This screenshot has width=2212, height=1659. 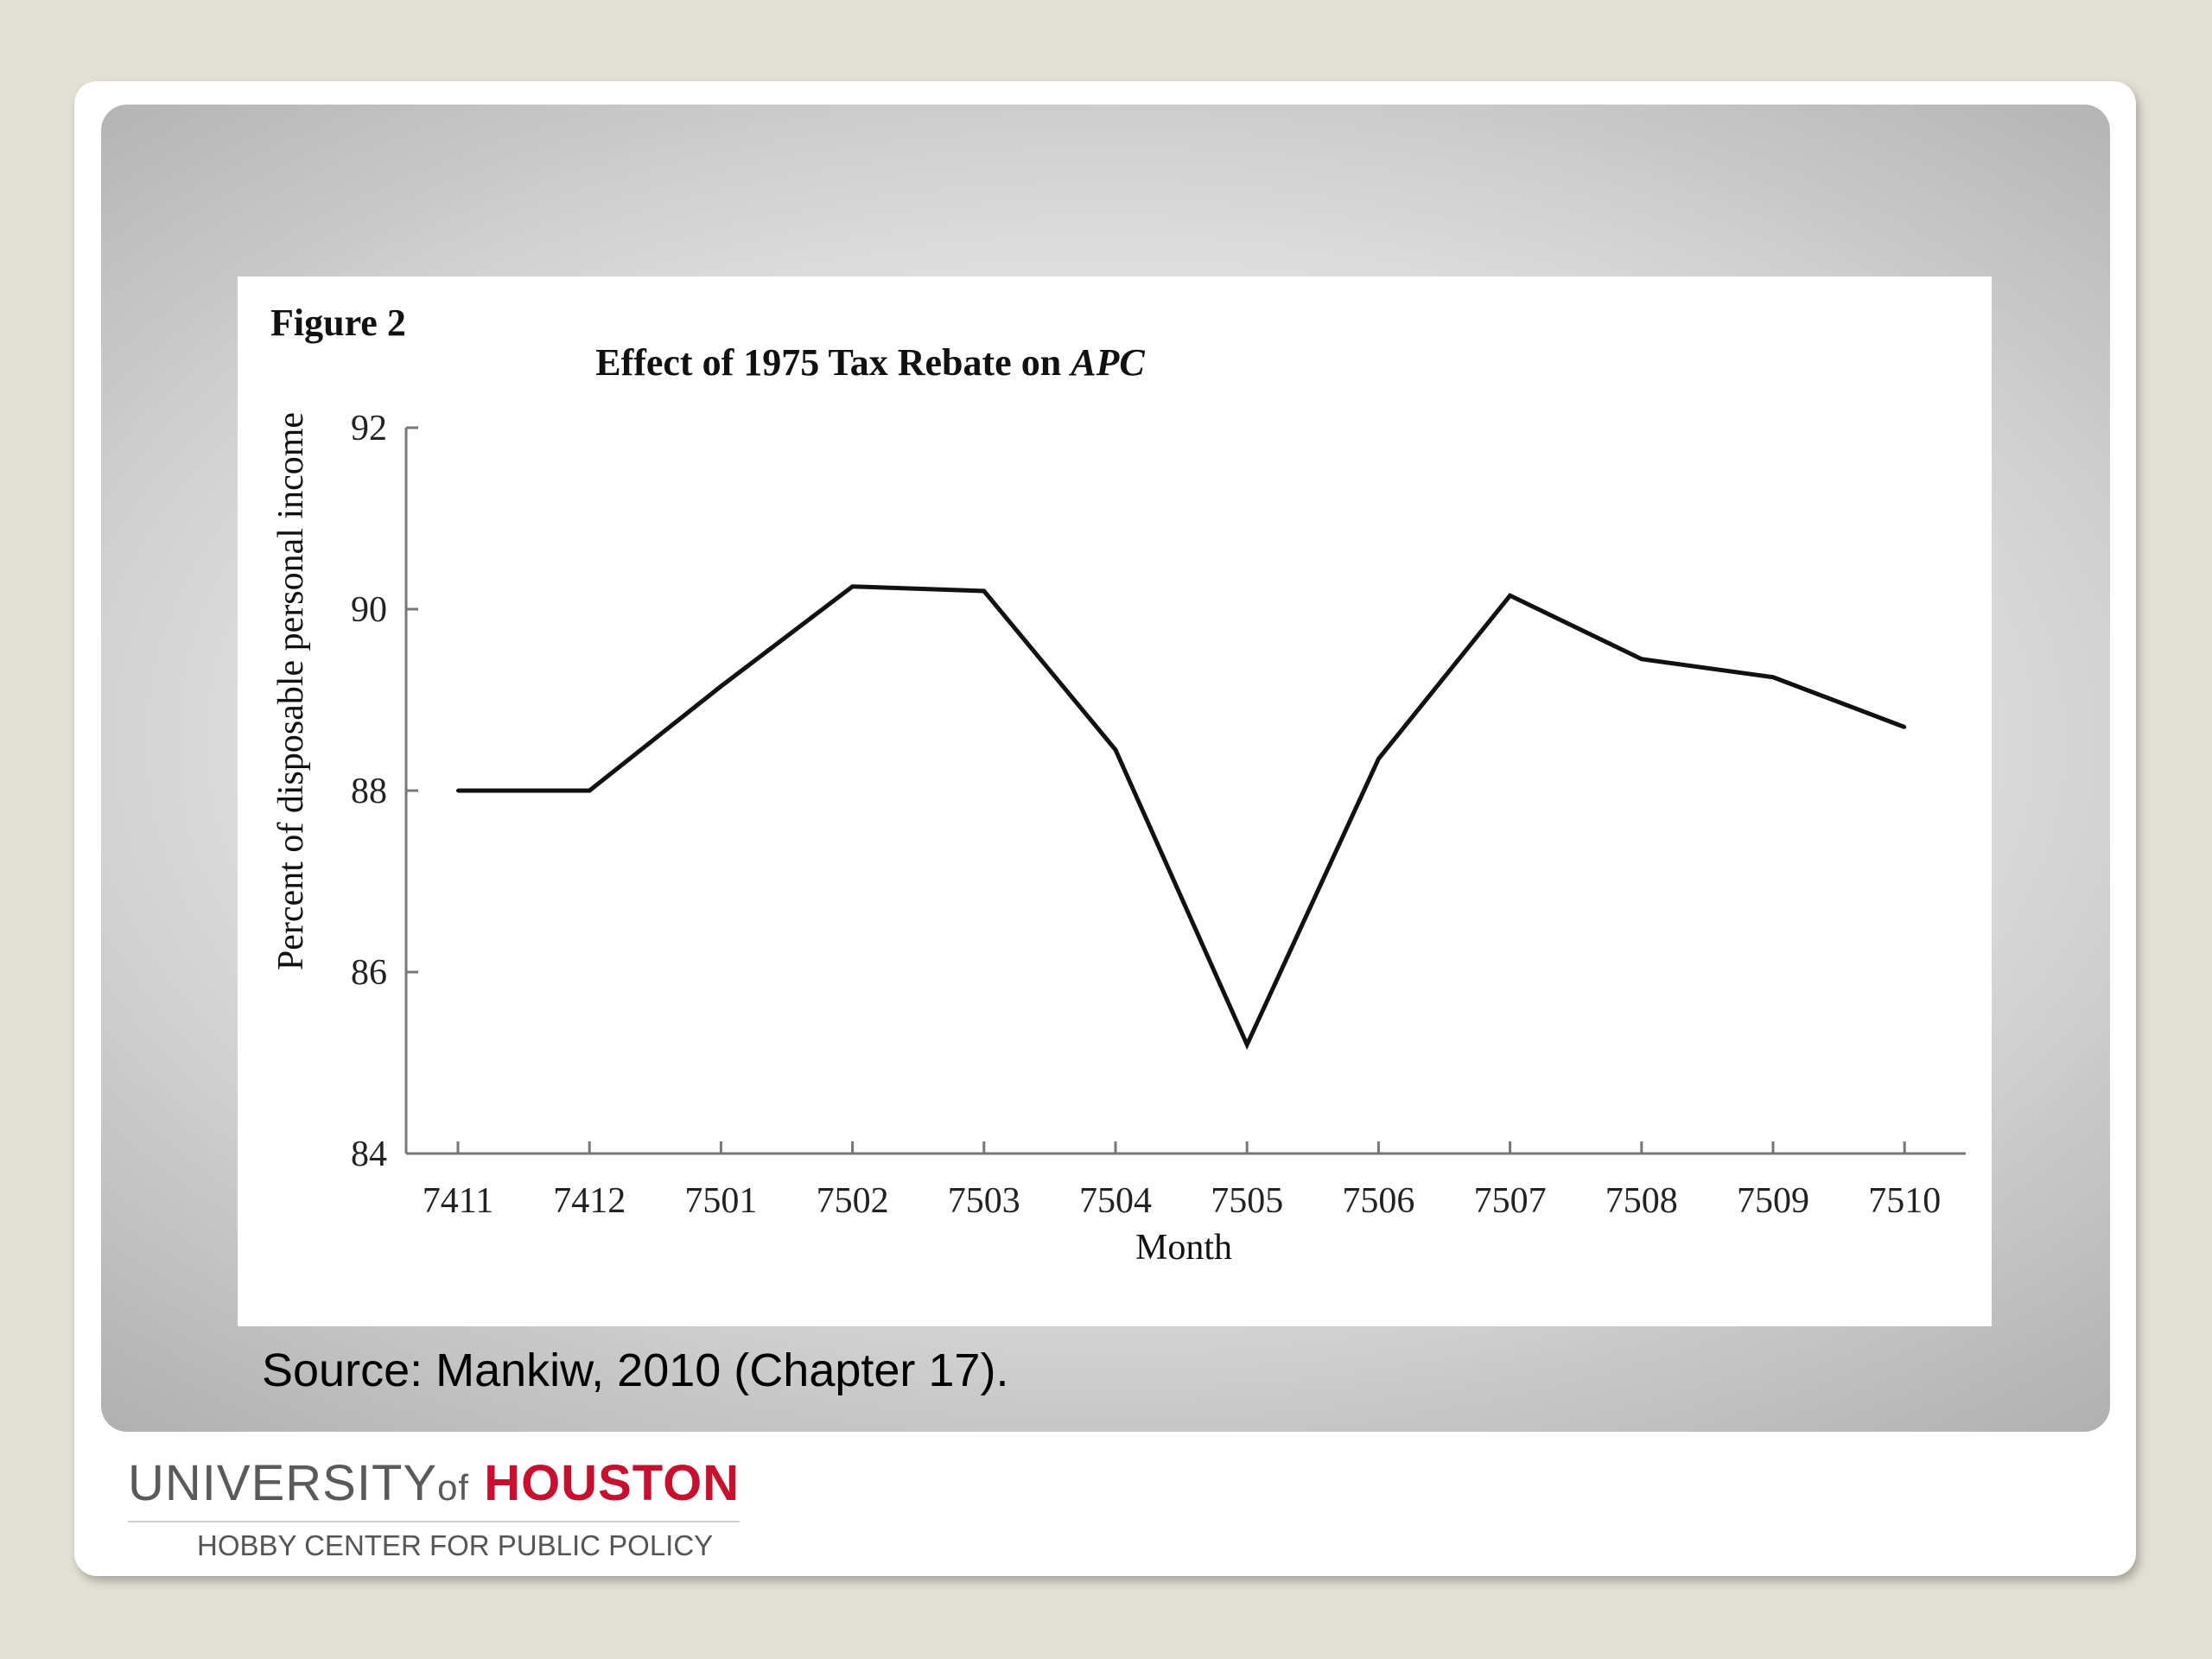 I want to click on source-citation: Source: Mankiw, 2010 (Chapter 17)., so click(x=635, y=1370).